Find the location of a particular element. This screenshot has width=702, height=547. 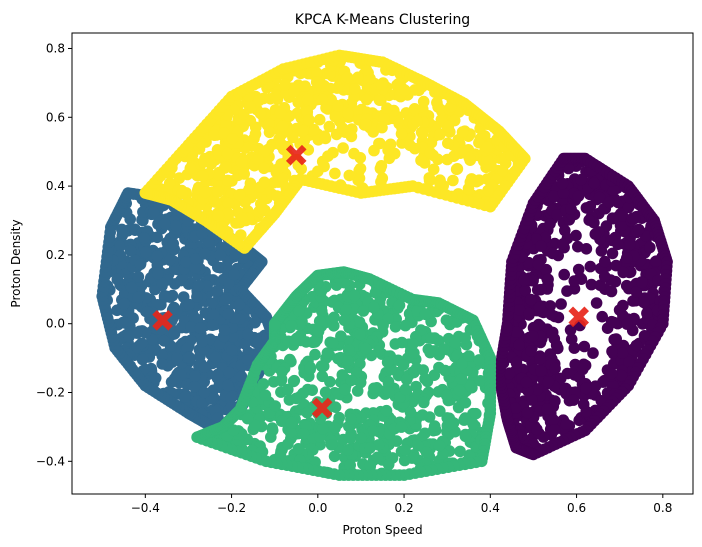

x-tick-label: 0.8 is located at coordinates (662, 508).